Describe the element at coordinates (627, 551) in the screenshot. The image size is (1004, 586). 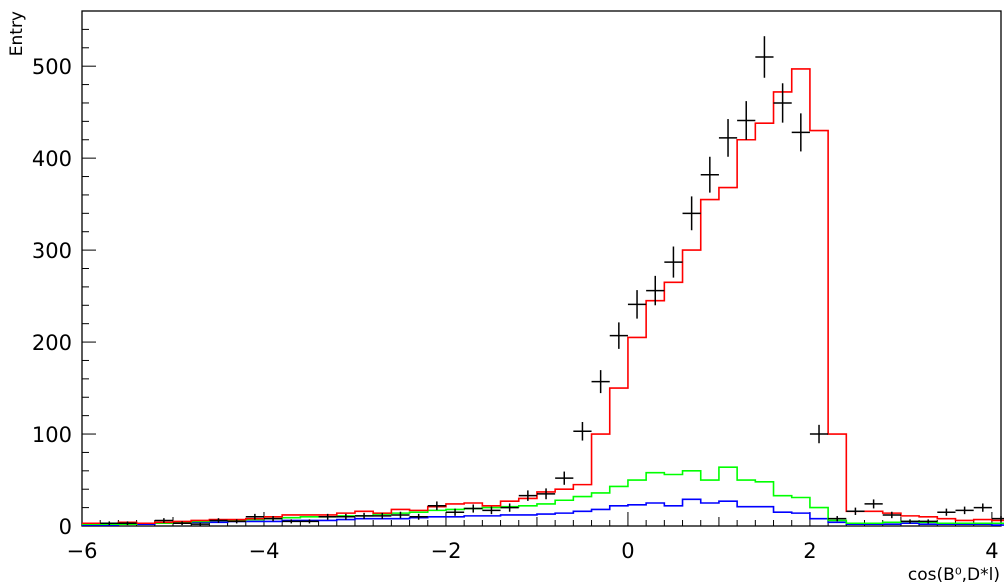
I see `x-tick-label: 0` at that location.